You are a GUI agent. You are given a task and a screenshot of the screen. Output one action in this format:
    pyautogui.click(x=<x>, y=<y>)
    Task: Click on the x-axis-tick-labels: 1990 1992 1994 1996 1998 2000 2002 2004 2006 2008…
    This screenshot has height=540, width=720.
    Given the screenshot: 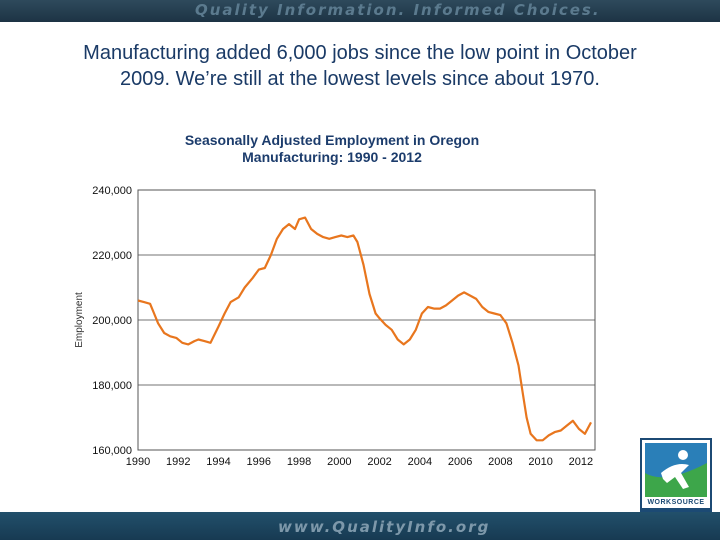 What is the action you would take?
    pyautogui.click(x=359, y=462)
    